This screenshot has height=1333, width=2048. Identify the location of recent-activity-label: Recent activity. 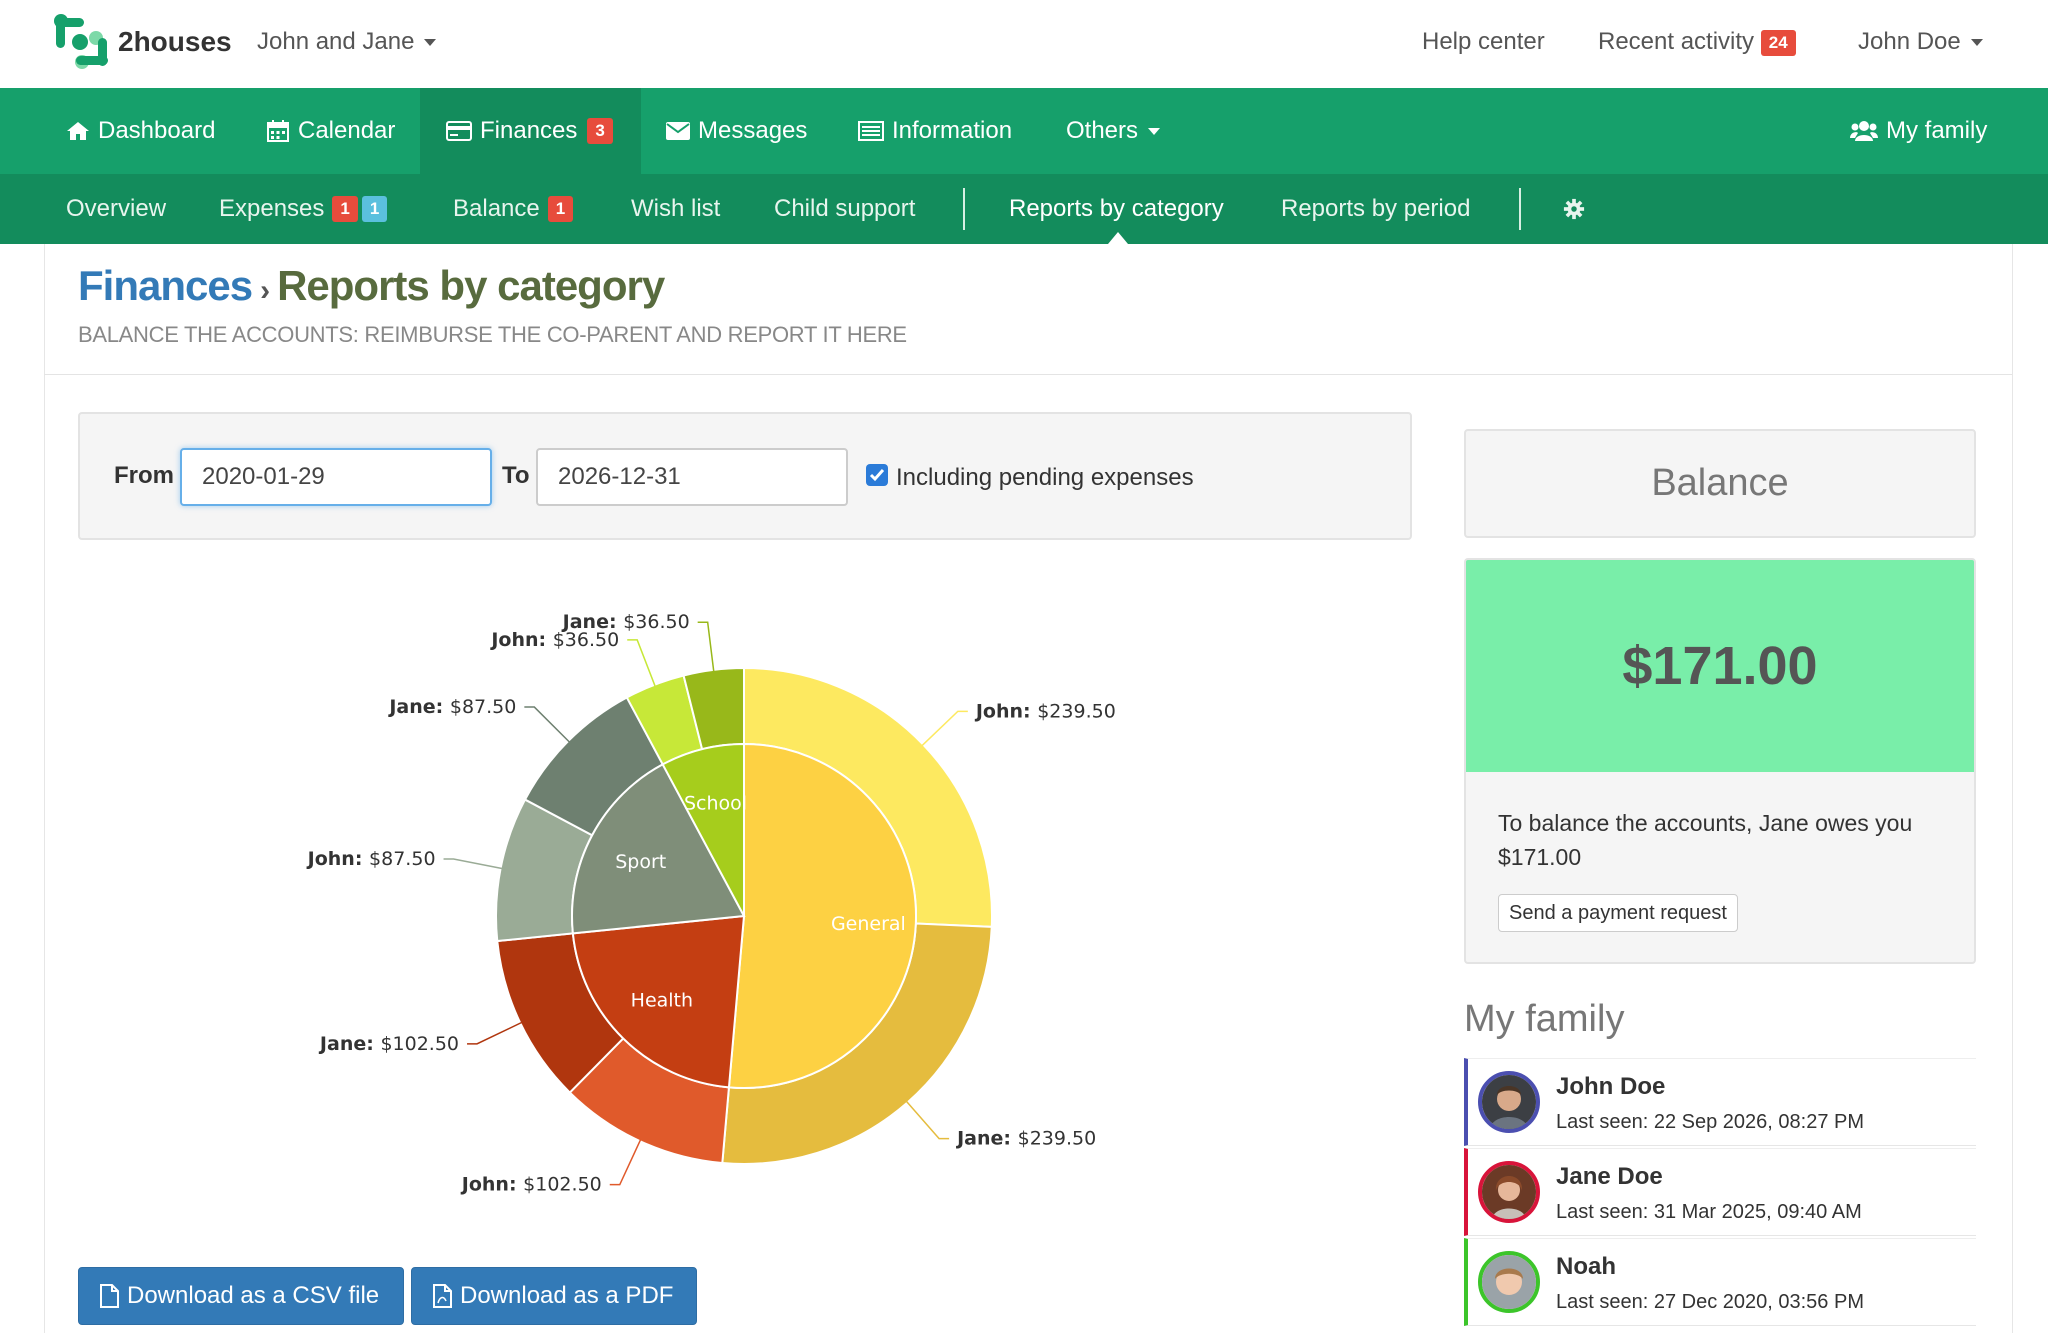
(1676, 41).